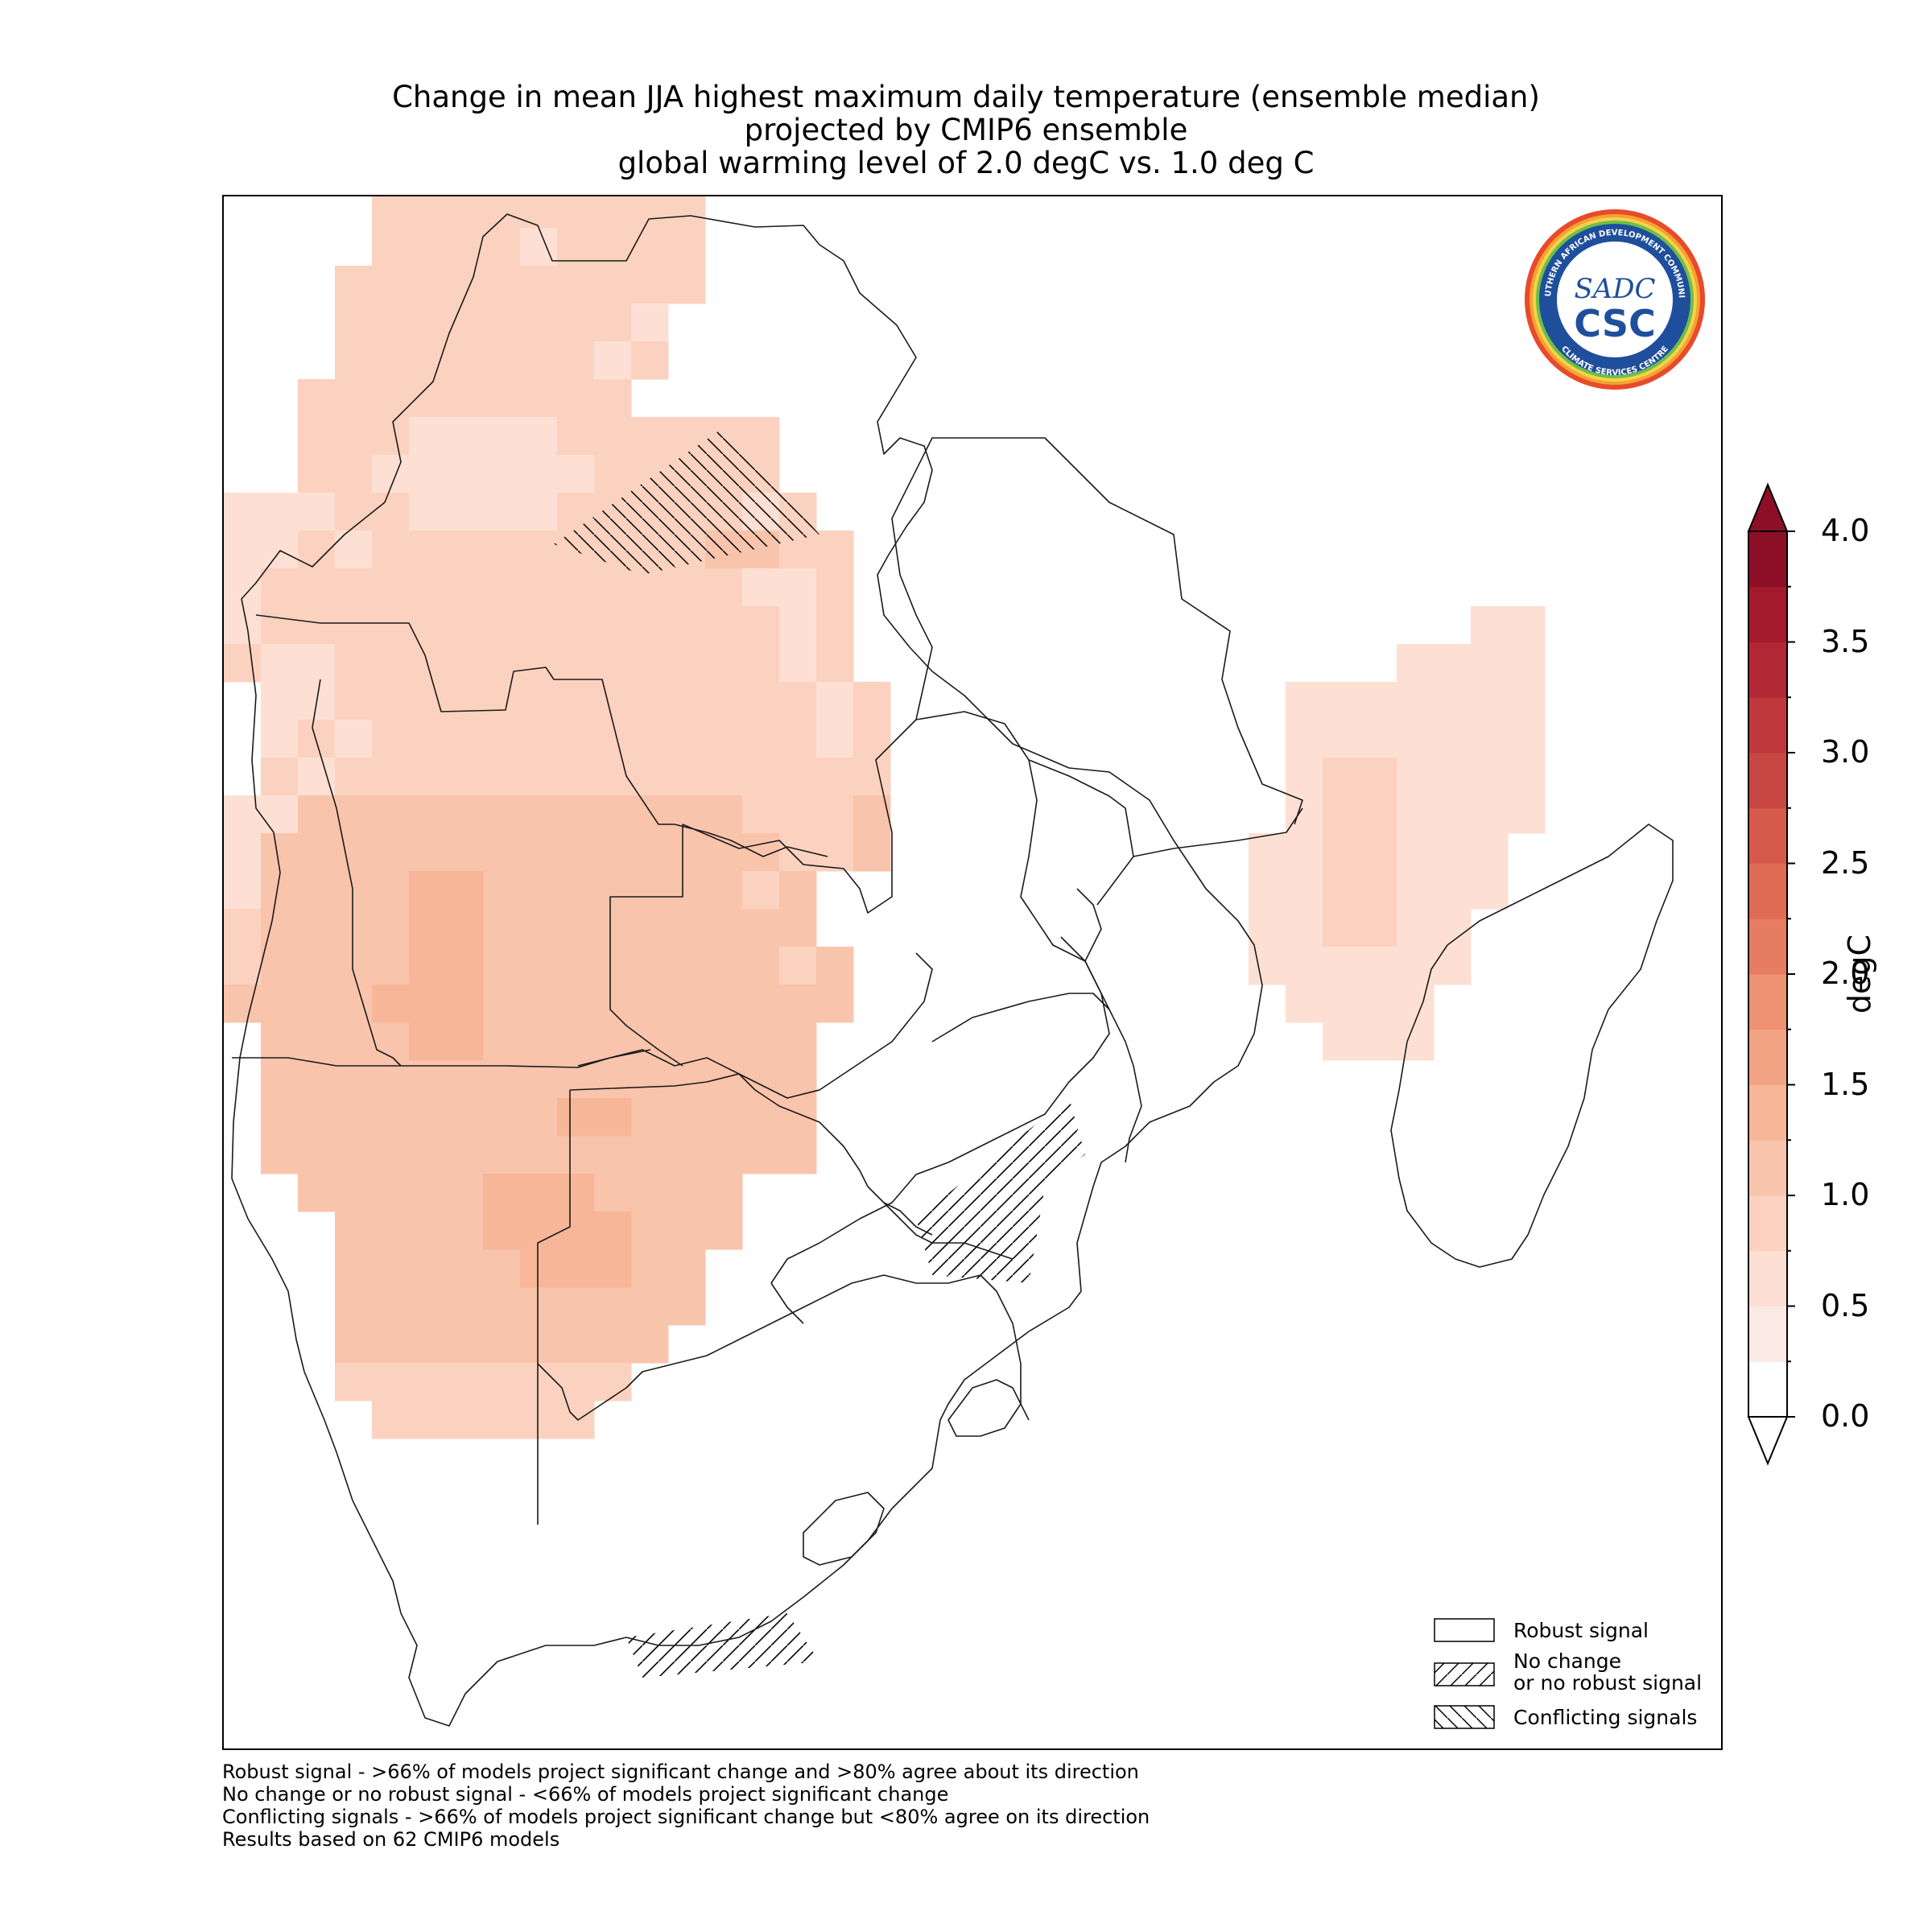 Image resolution: width=1932 pixels, height=1932 pixels. What do you see at coordinates (1771, 974) in the screenshot?
I see `colorbar` at bounding box center [1771, 974].